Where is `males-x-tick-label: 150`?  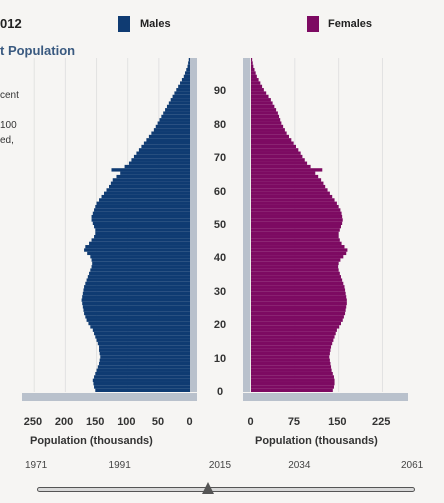 males-x-tick-label: 150 is located at coordinates (95, 422).